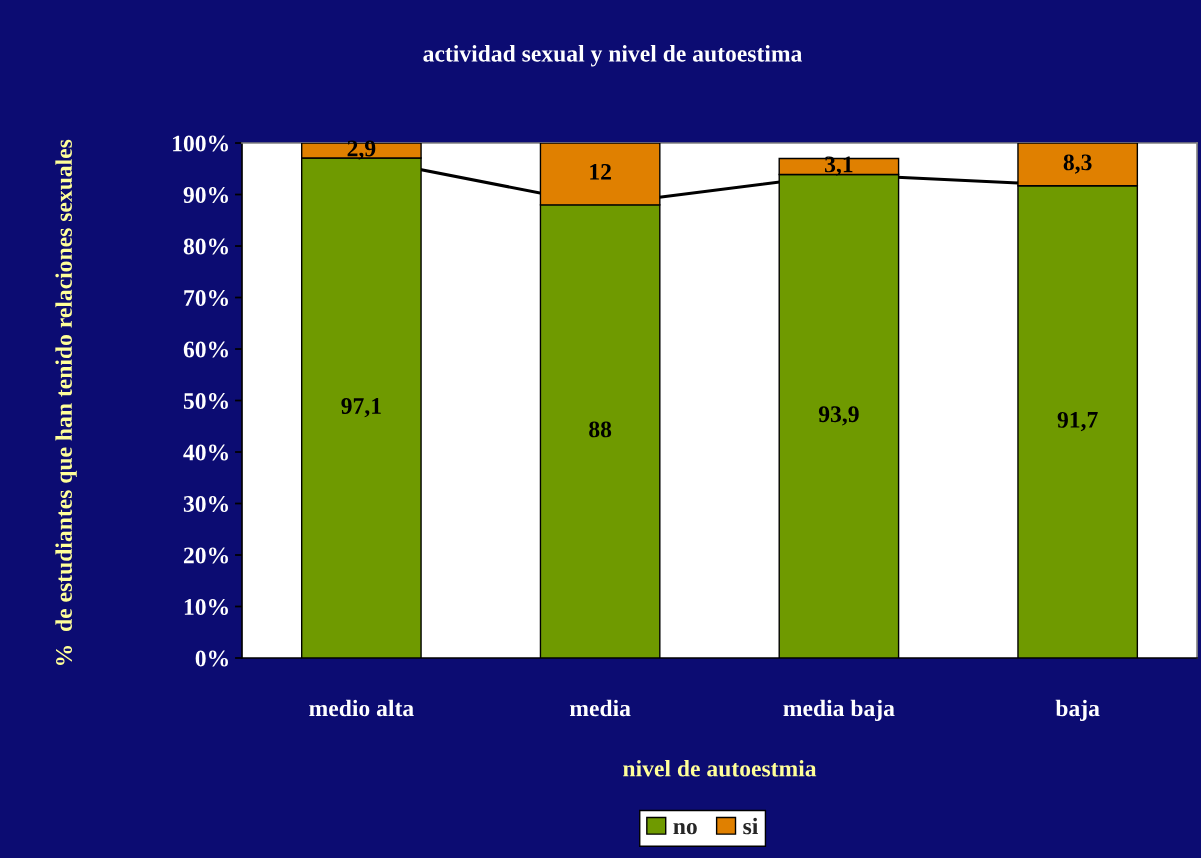 The width and height of the screenshot is (1201, 858). Describe the element at coordinates (211, 658) in the screenshot. I see `y-tick-label: 0%` at that location.